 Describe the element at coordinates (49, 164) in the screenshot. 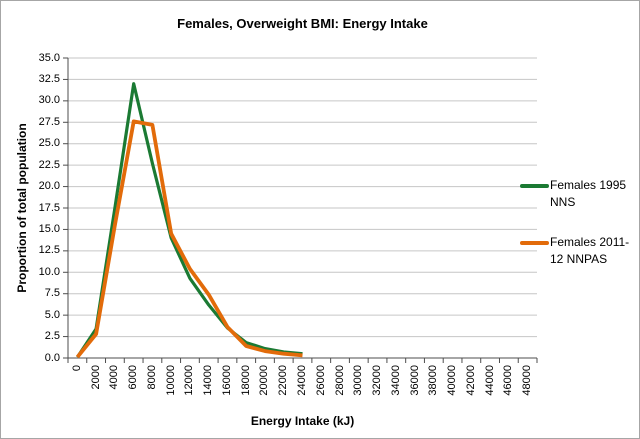

I see `y-tick-label: 22.5` at that location.